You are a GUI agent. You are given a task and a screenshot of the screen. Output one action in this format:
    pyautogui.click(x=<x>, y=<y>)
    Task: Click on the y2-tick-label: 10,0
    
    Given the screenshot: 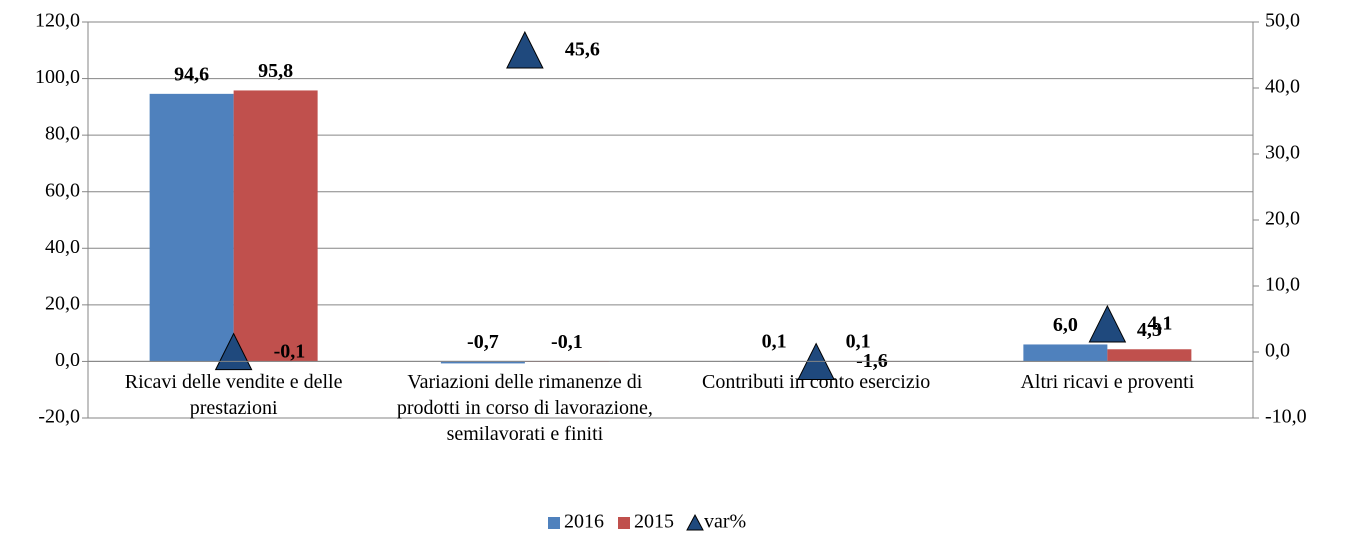 What is the action you would take?
    pyautogui.click(x=1282, y=285)
    